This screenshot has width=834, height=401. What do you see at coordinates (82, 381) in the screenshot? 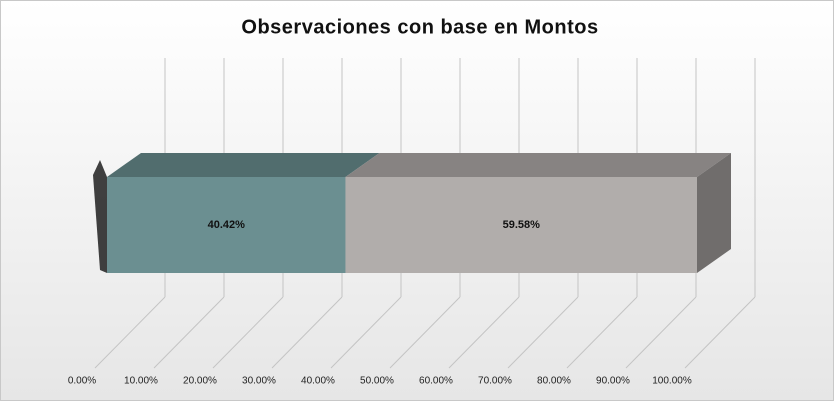
I see `x-tick-label: 0.00%` at bounding box center [82, 381].